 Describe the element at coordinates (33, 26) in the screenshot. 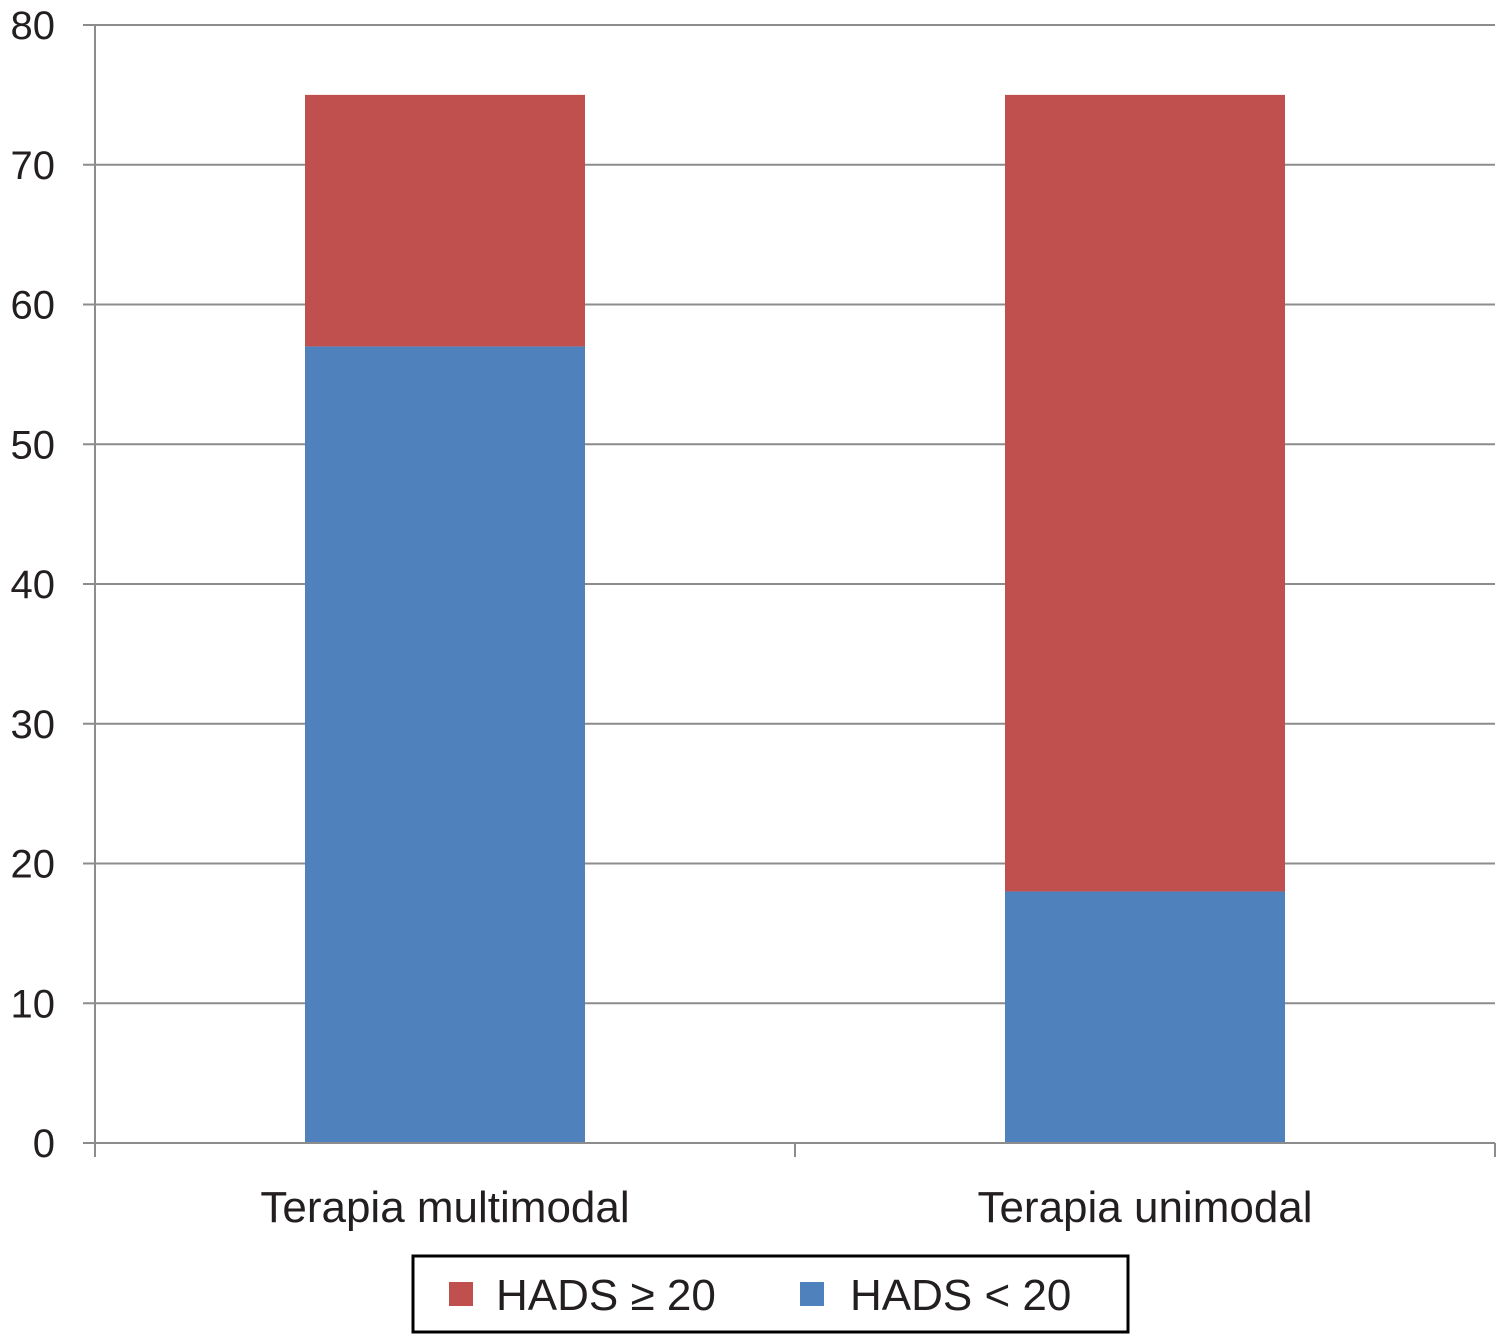

I see `y-tick-label: 80` at that location.